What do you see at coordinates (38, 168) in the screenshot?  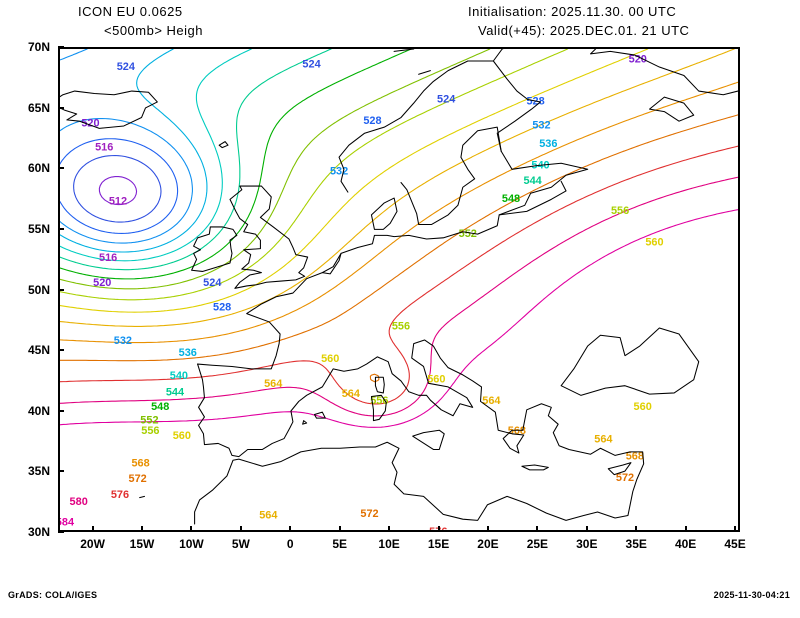 I see `y-tick-label: 60N` at bounding box center [38, 168].